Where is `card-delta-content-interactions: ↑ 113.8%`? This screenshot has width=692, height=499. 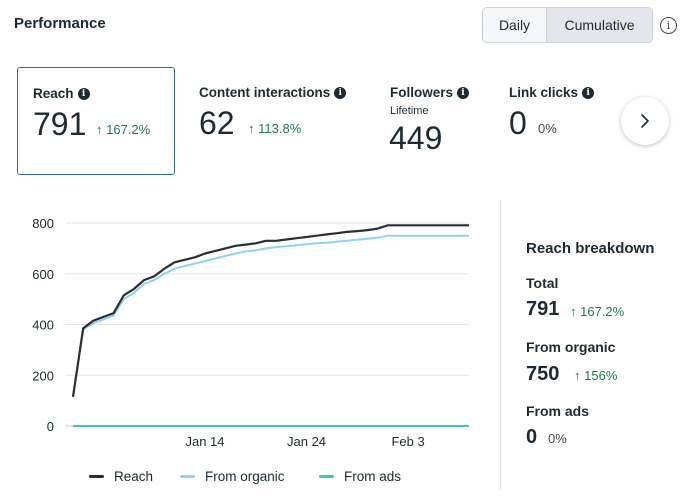 card-delta-content-interactions: ↑ 113.8% is located at coordinates (274, 128).